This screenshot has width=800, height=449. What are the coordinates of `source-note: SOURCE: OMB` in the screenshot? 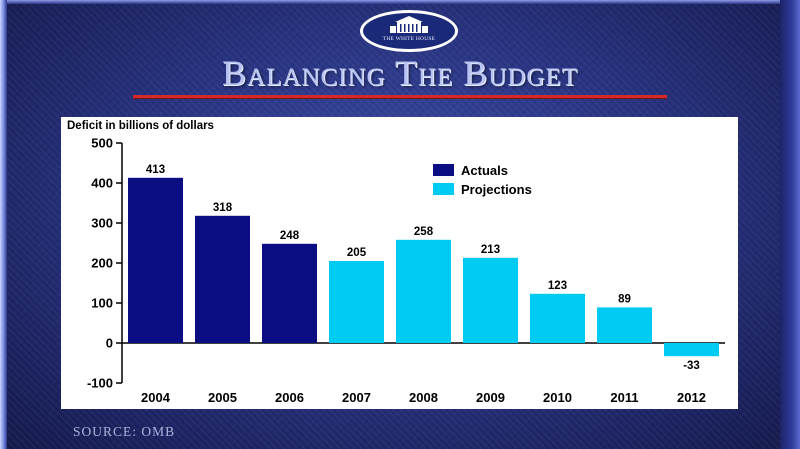 It's located at (124, 431).